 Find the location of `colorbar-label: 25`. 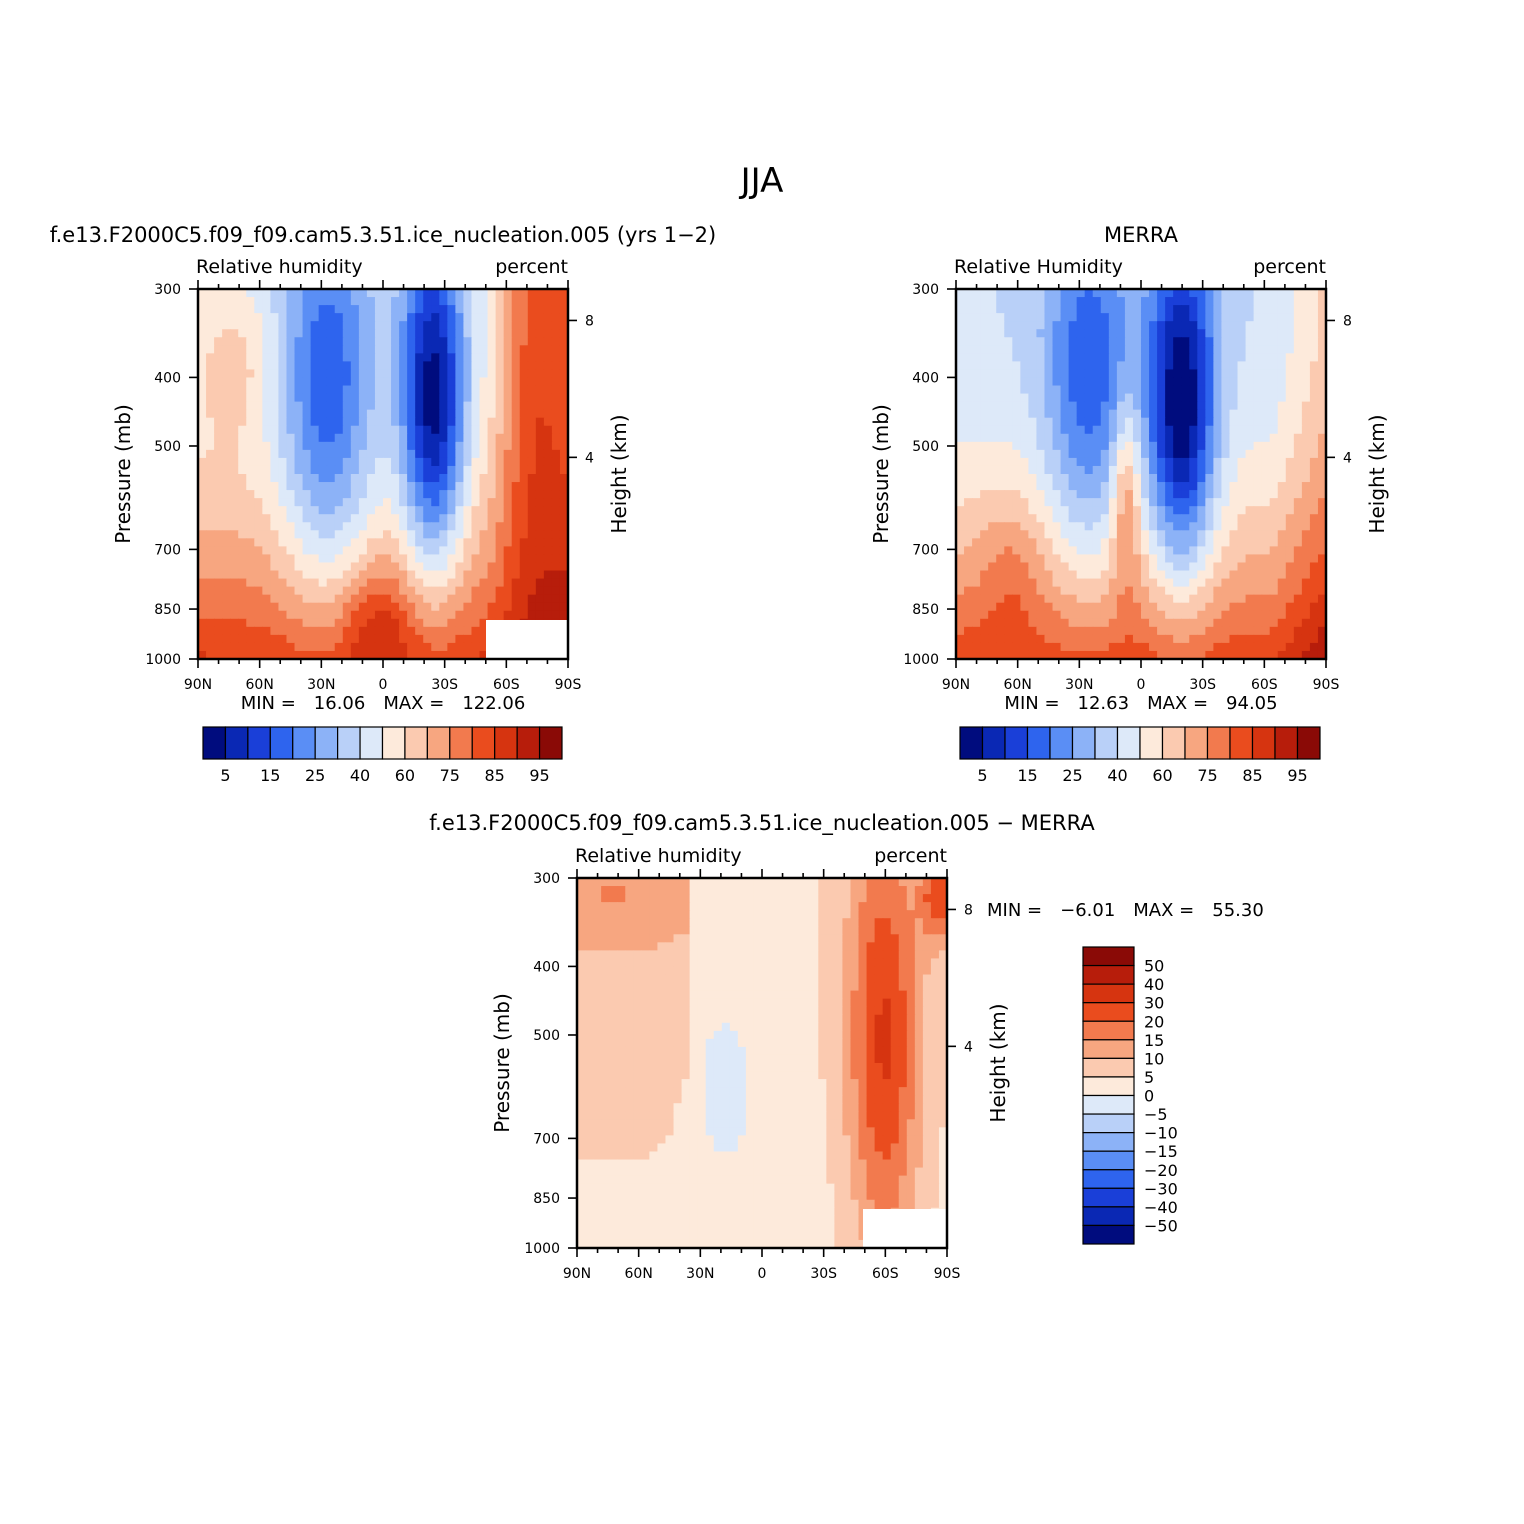

colorbar-label: 25 is located at coordinates (315, 775).